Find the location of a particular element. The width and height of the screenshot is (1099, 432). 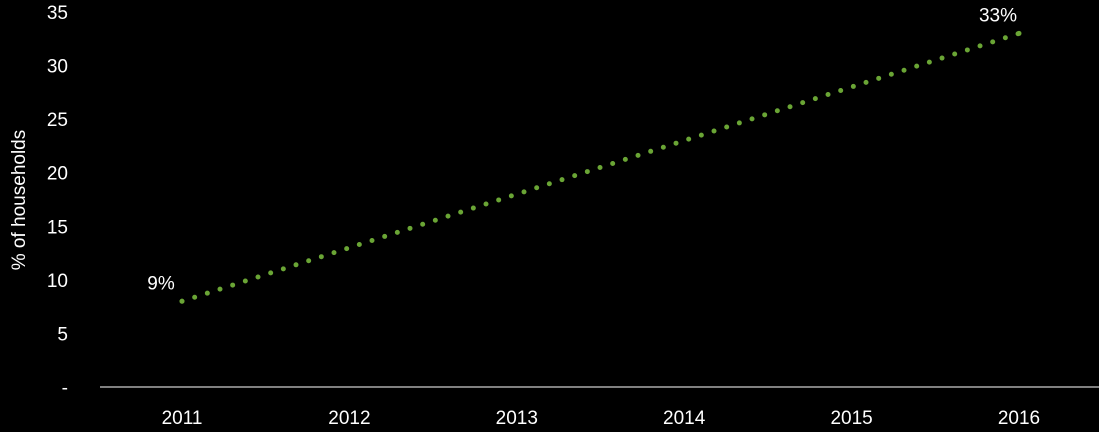

y-axis: - 5 10 15 20 25 30 35 is located at coordinates (57, 201).